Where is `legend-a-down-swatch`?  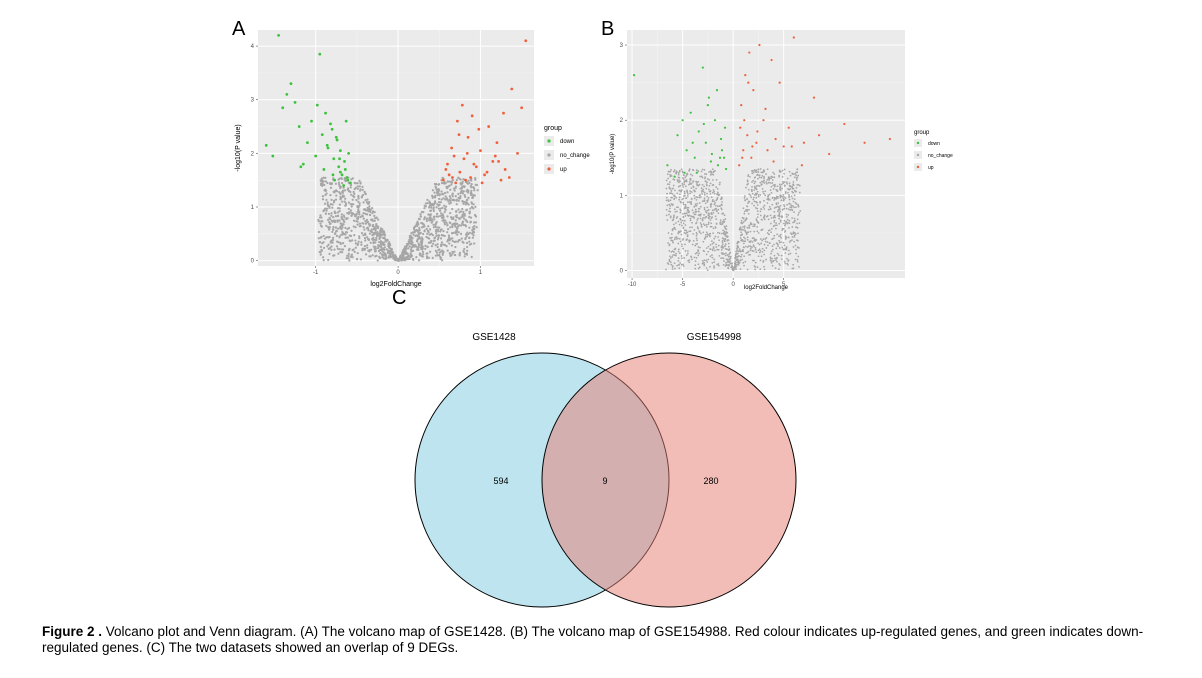 legend-a-down-swatch is located at coordinates (549, 141).